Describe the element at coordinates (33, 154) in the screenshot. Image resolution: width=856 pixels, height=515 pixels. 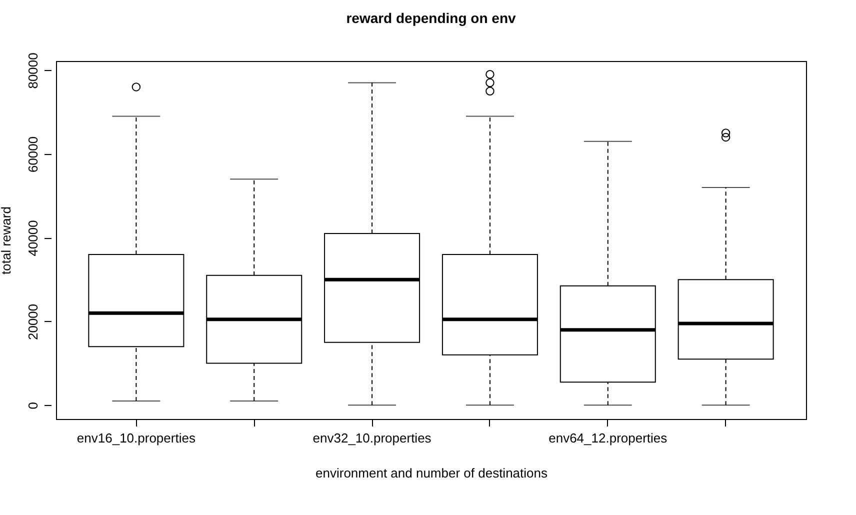
I see `y-tick-label: 60000` at that location.